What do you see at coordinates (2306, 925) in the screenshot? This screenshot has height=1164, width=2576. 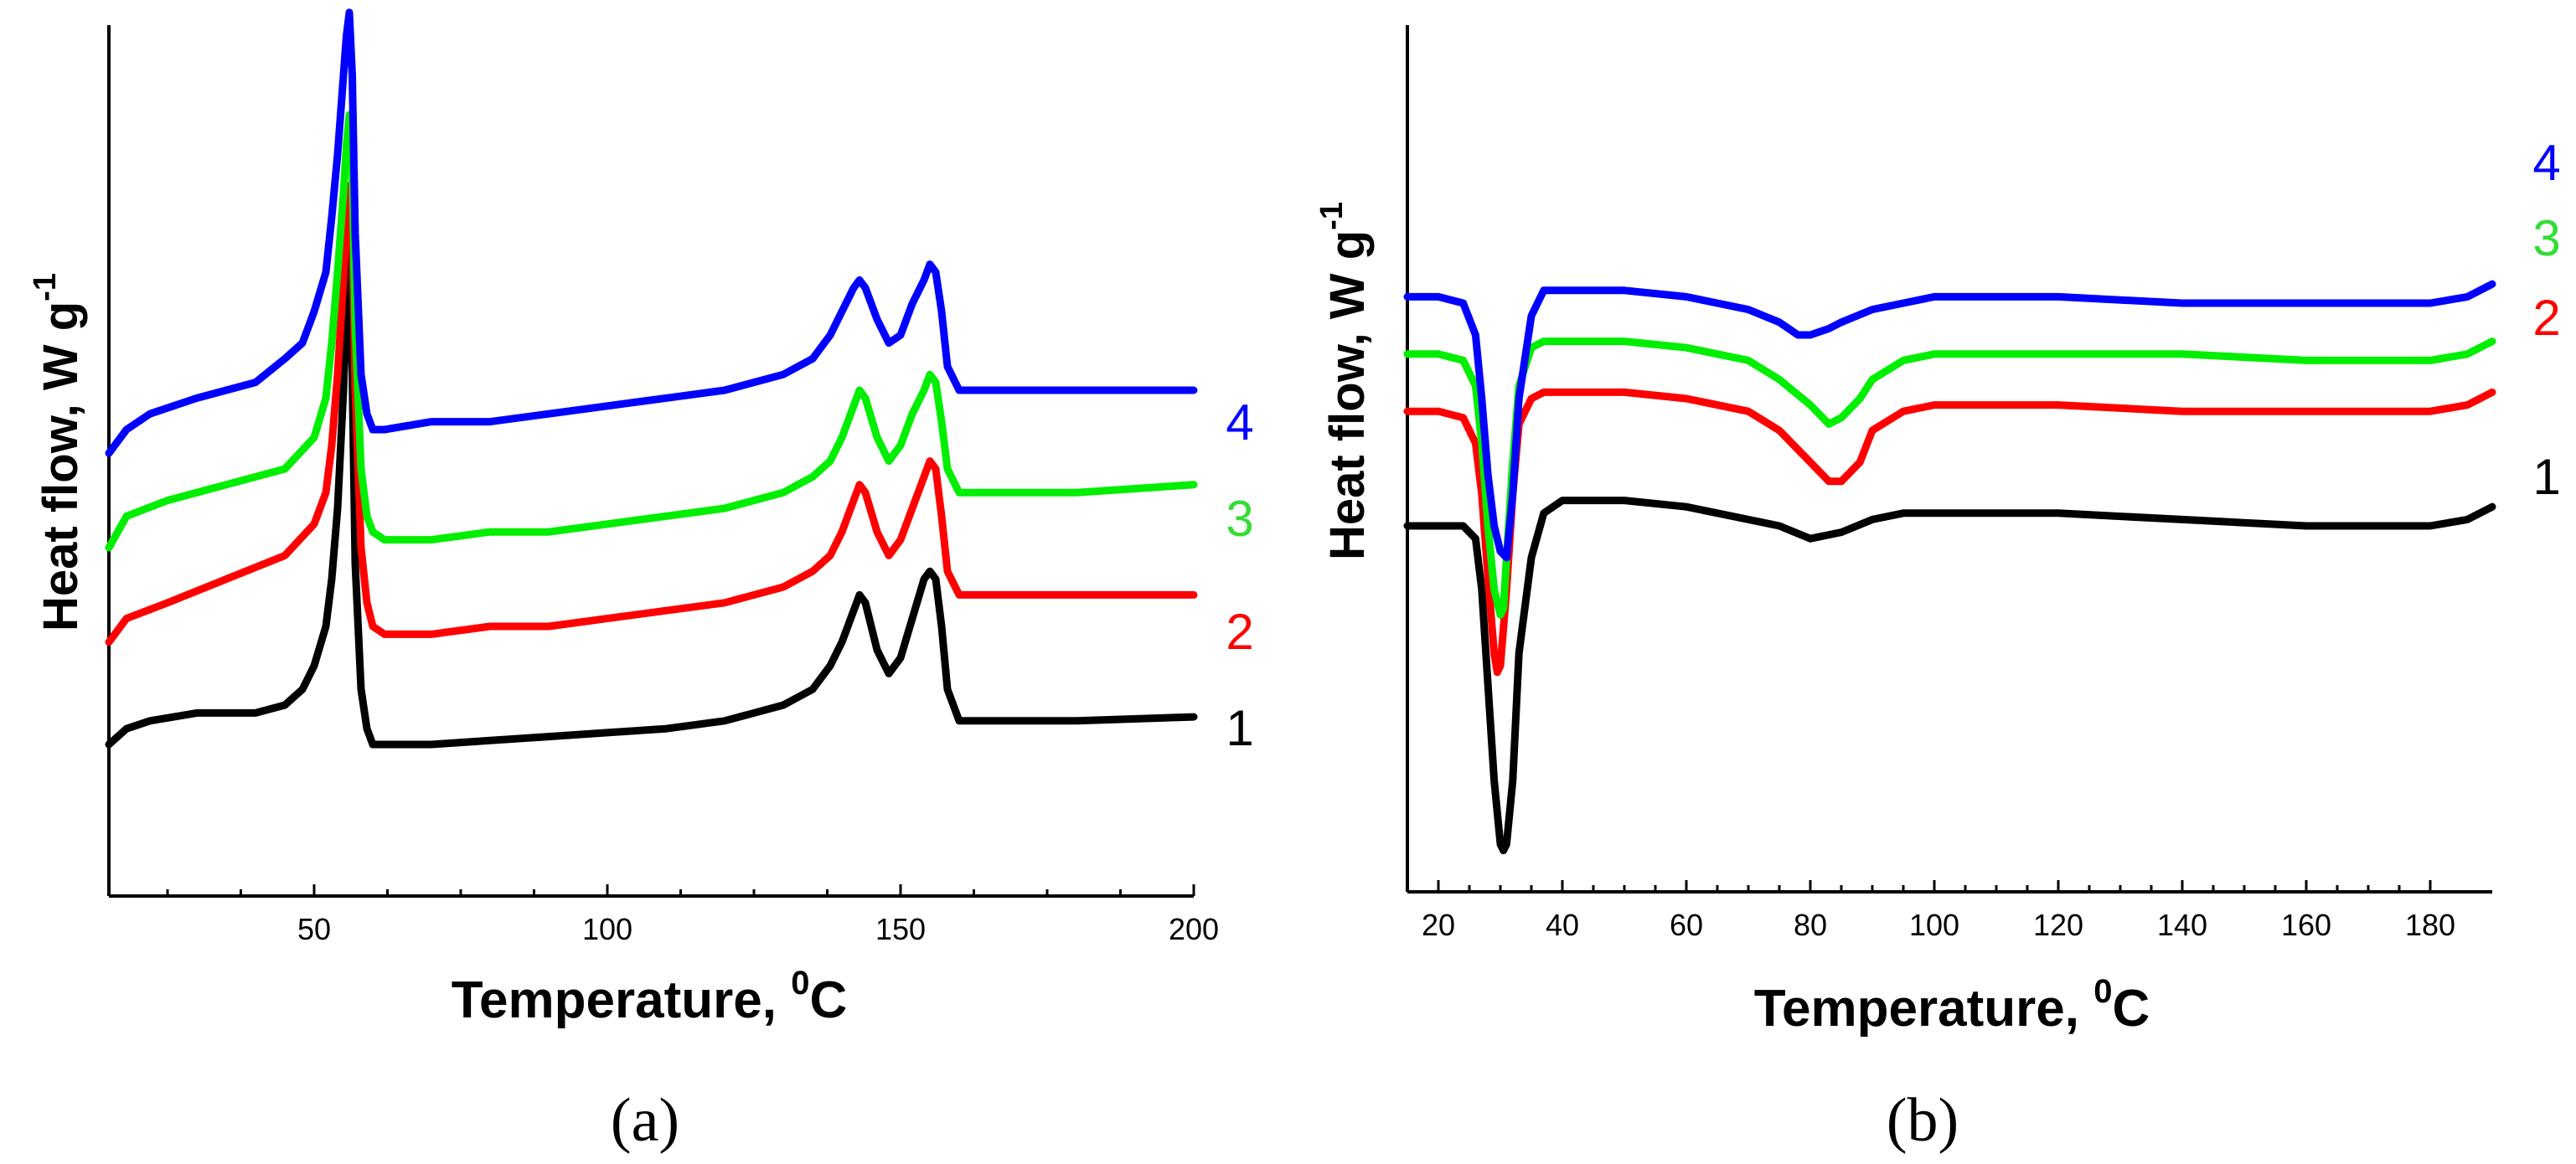 I see `x-tick-label: 160` at bounding box center [2306, 925].